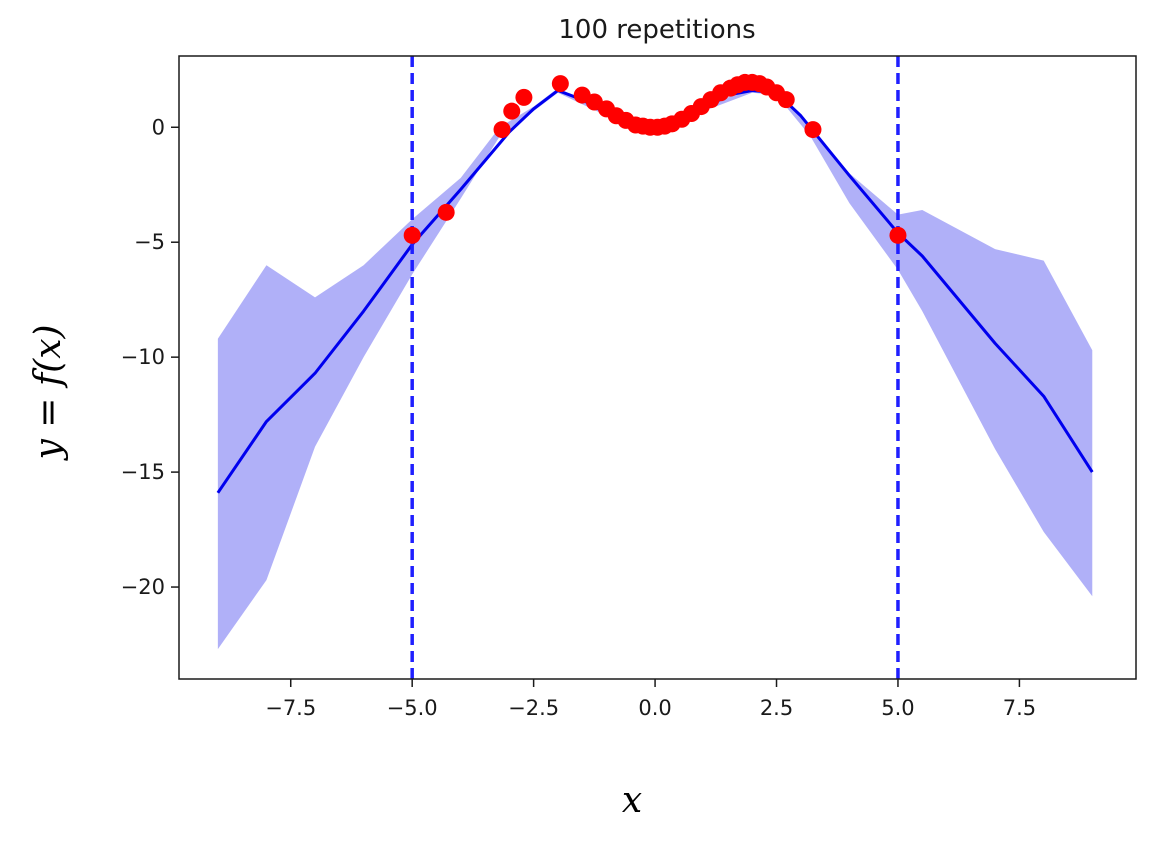 This screenshot has height=843, width=1164. Describe the element at coordinates (1019, 708) in the screenshot. I see `x-tick-label: 7.5` at that location.